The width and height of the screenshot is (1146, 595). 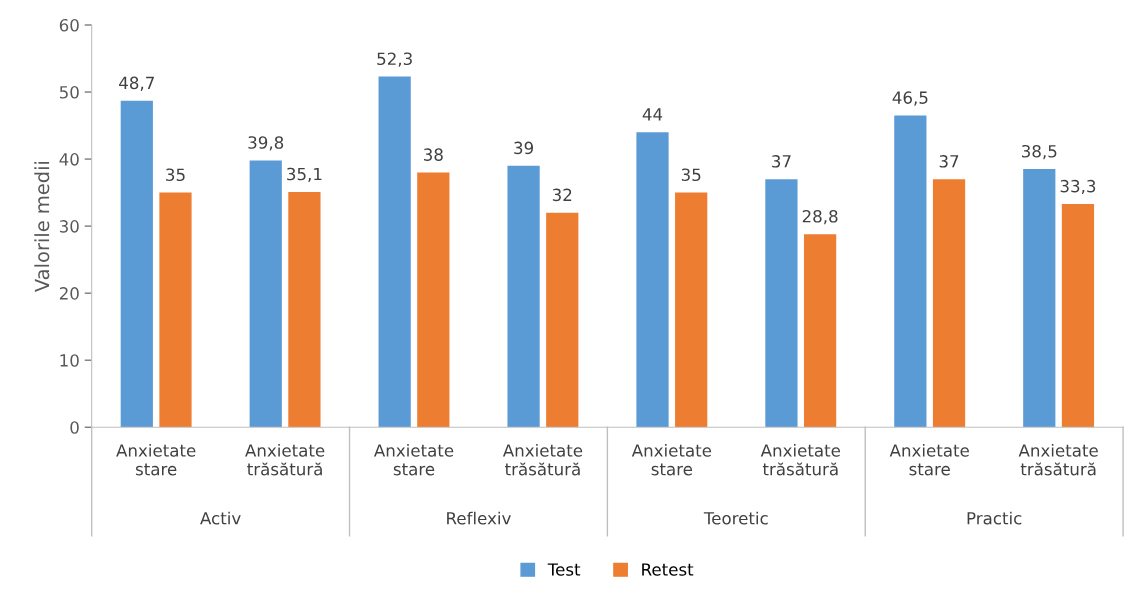 I want to click on legend-label: Test, so click(x=564, y=569).